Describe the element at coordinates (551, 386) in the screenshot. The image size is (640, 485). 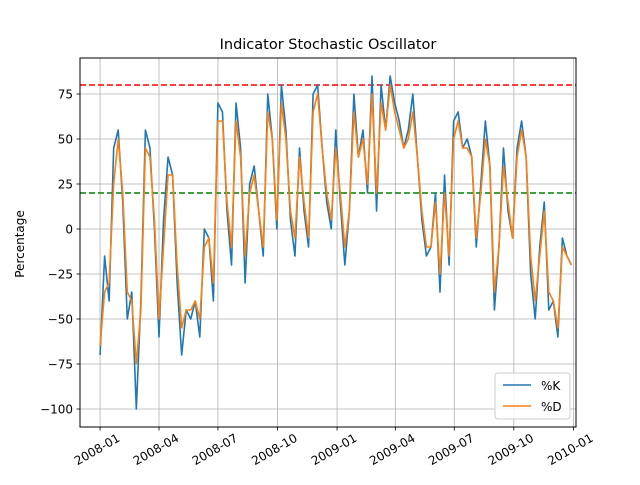
I see `legend-label-k: %K` at that location.